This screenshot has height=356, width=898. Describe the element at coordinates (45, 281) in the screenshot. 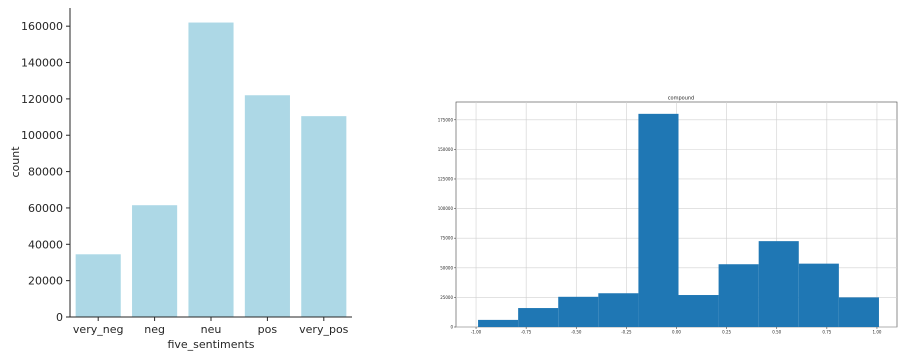

I see `y-tick-label: 20000` at that location.